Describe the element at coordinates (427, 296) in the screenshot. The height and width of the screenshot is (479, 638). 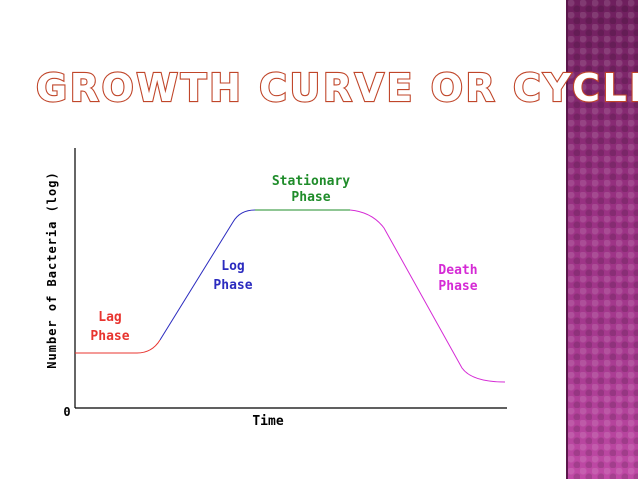
I see `death-phase-line` at that location.